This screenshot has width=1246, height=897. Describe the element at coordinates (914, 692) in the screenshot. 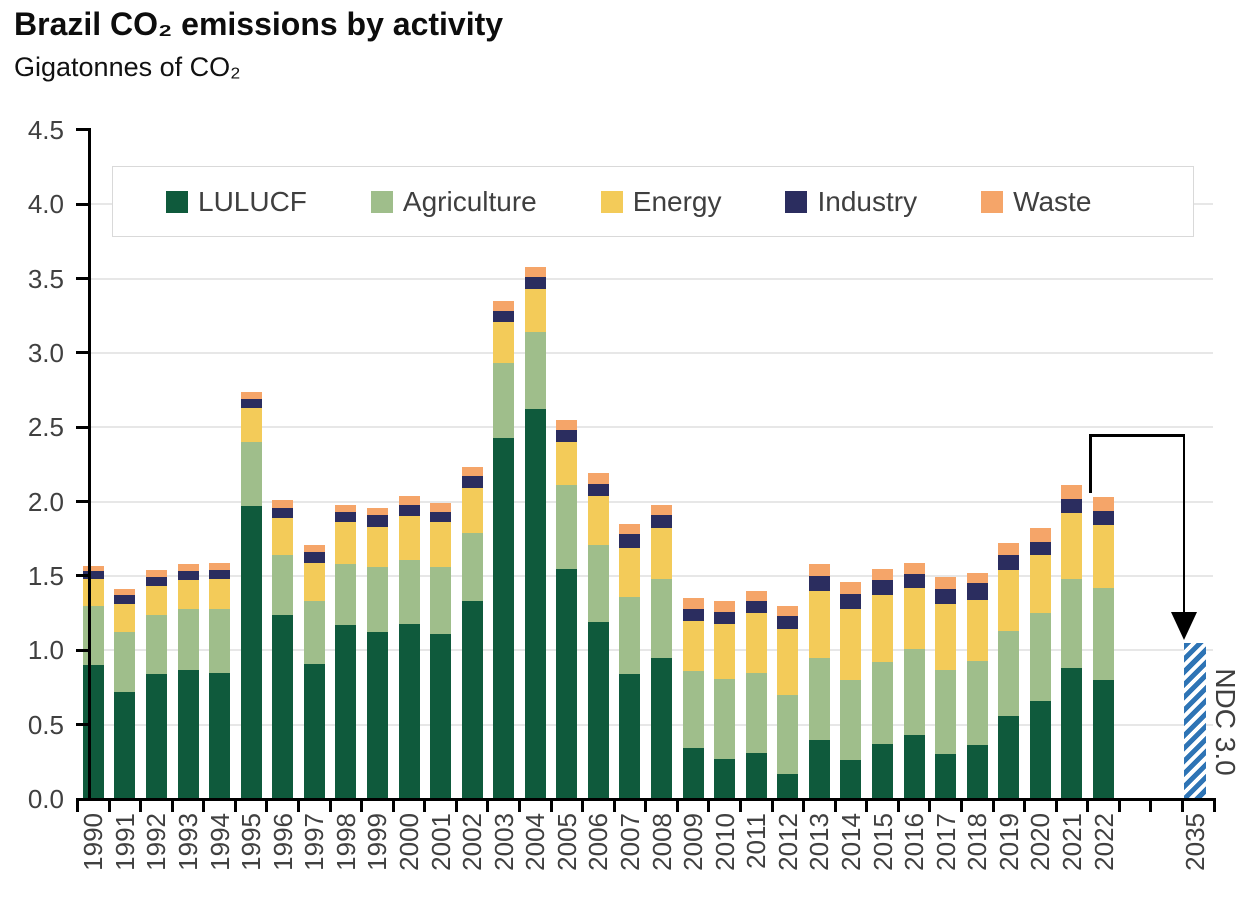

I see `bar-segment-agriculture-2016` at that location.